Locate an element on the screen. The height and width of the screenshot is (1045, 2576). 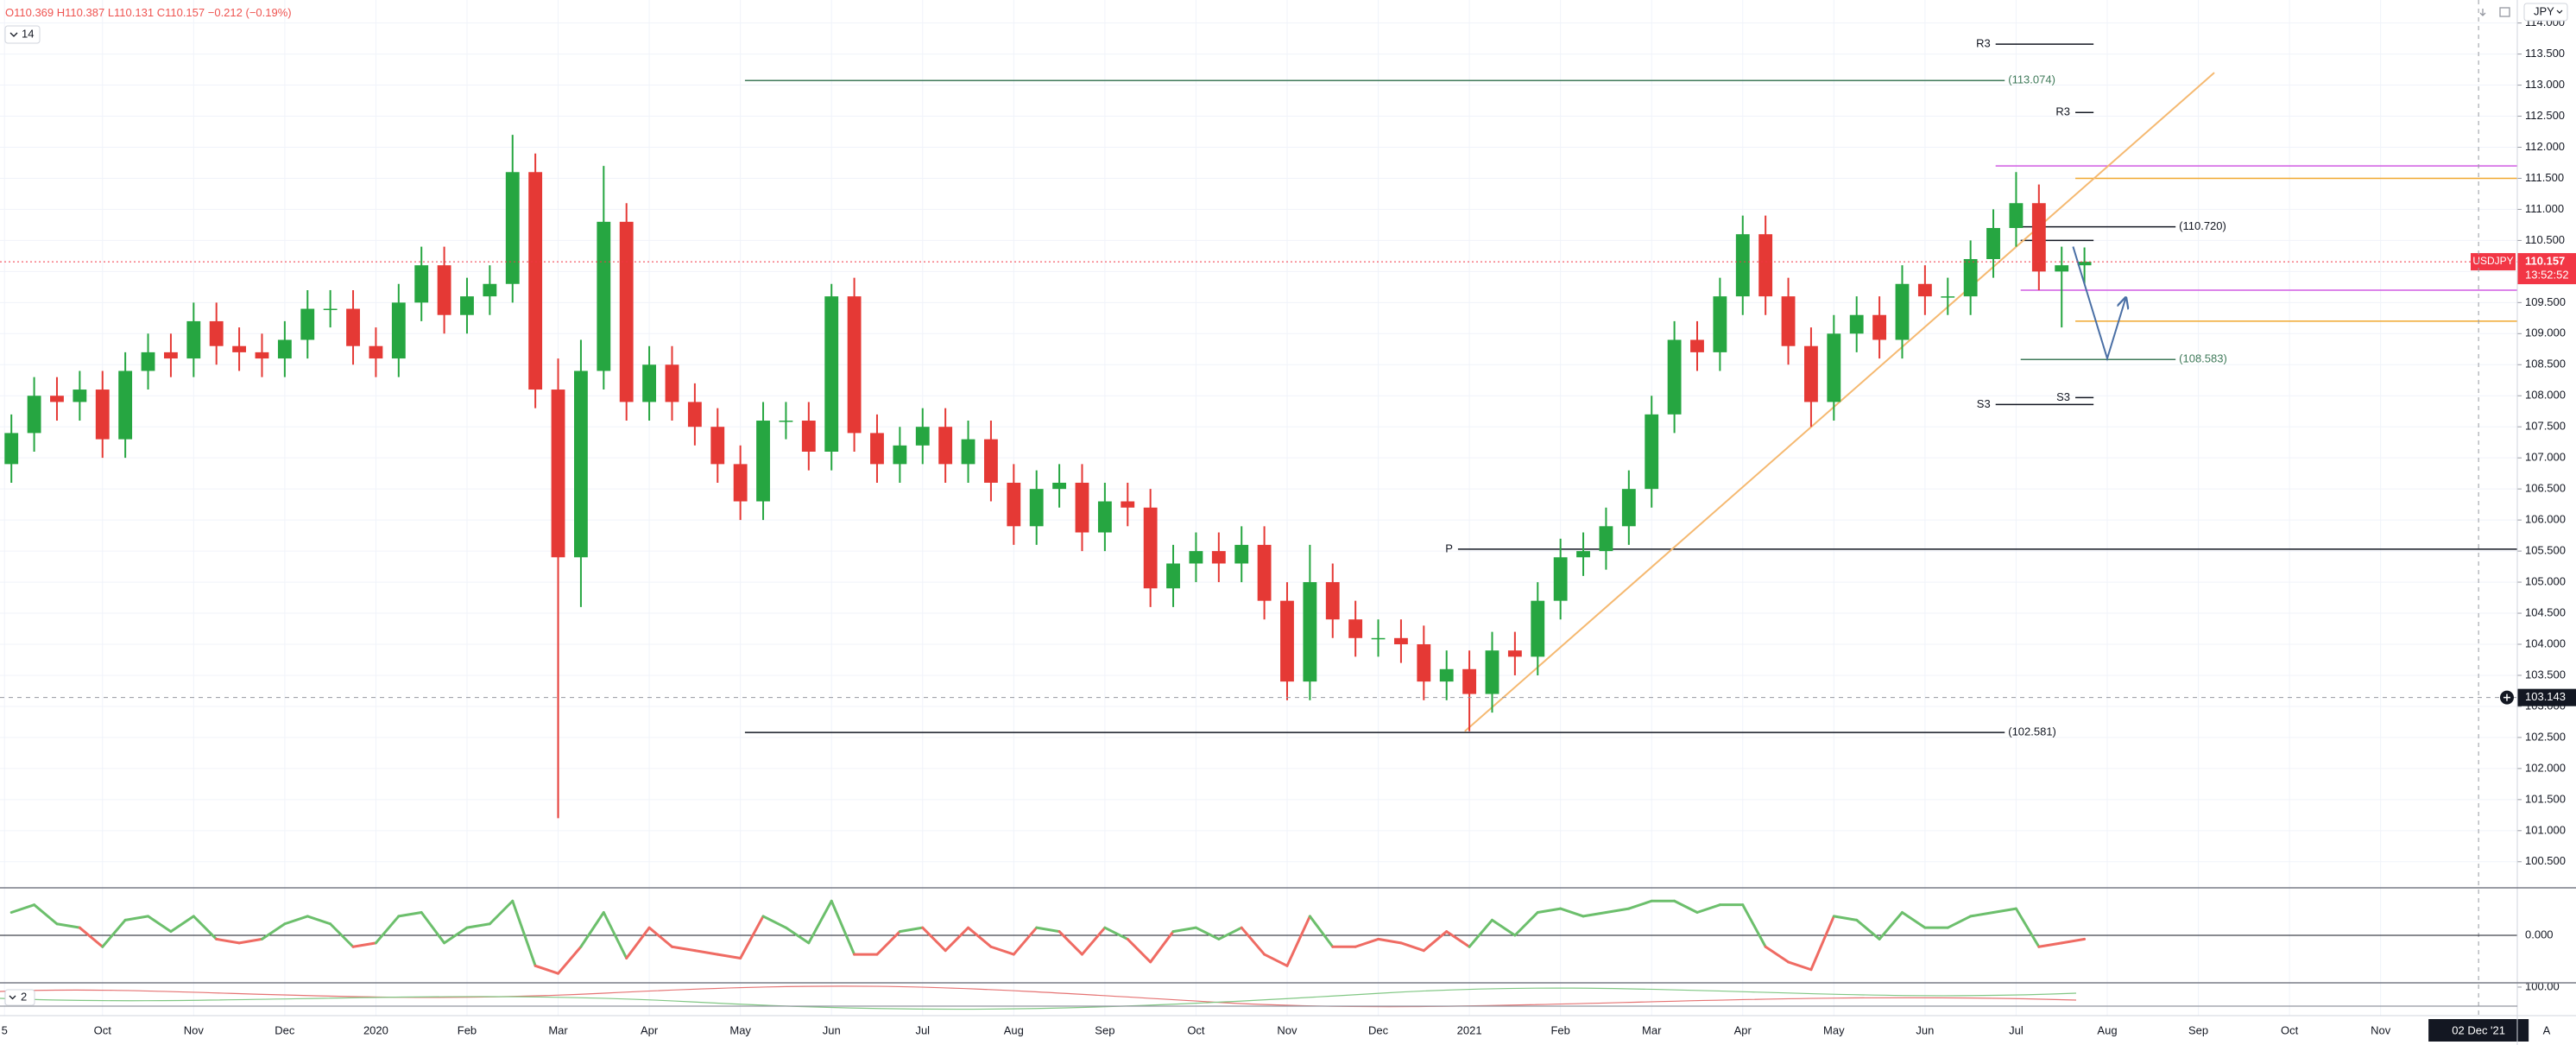
symbol-tag is located at coordinates (2493, 262).